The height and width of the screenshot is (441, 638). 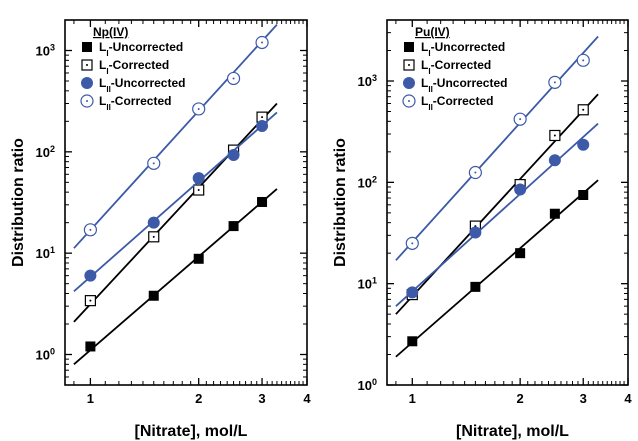 What do you see at coordinates (110, 32) in the screenshot?
I see `panel-title: Np(IV)` at bounding box center [110, 32].